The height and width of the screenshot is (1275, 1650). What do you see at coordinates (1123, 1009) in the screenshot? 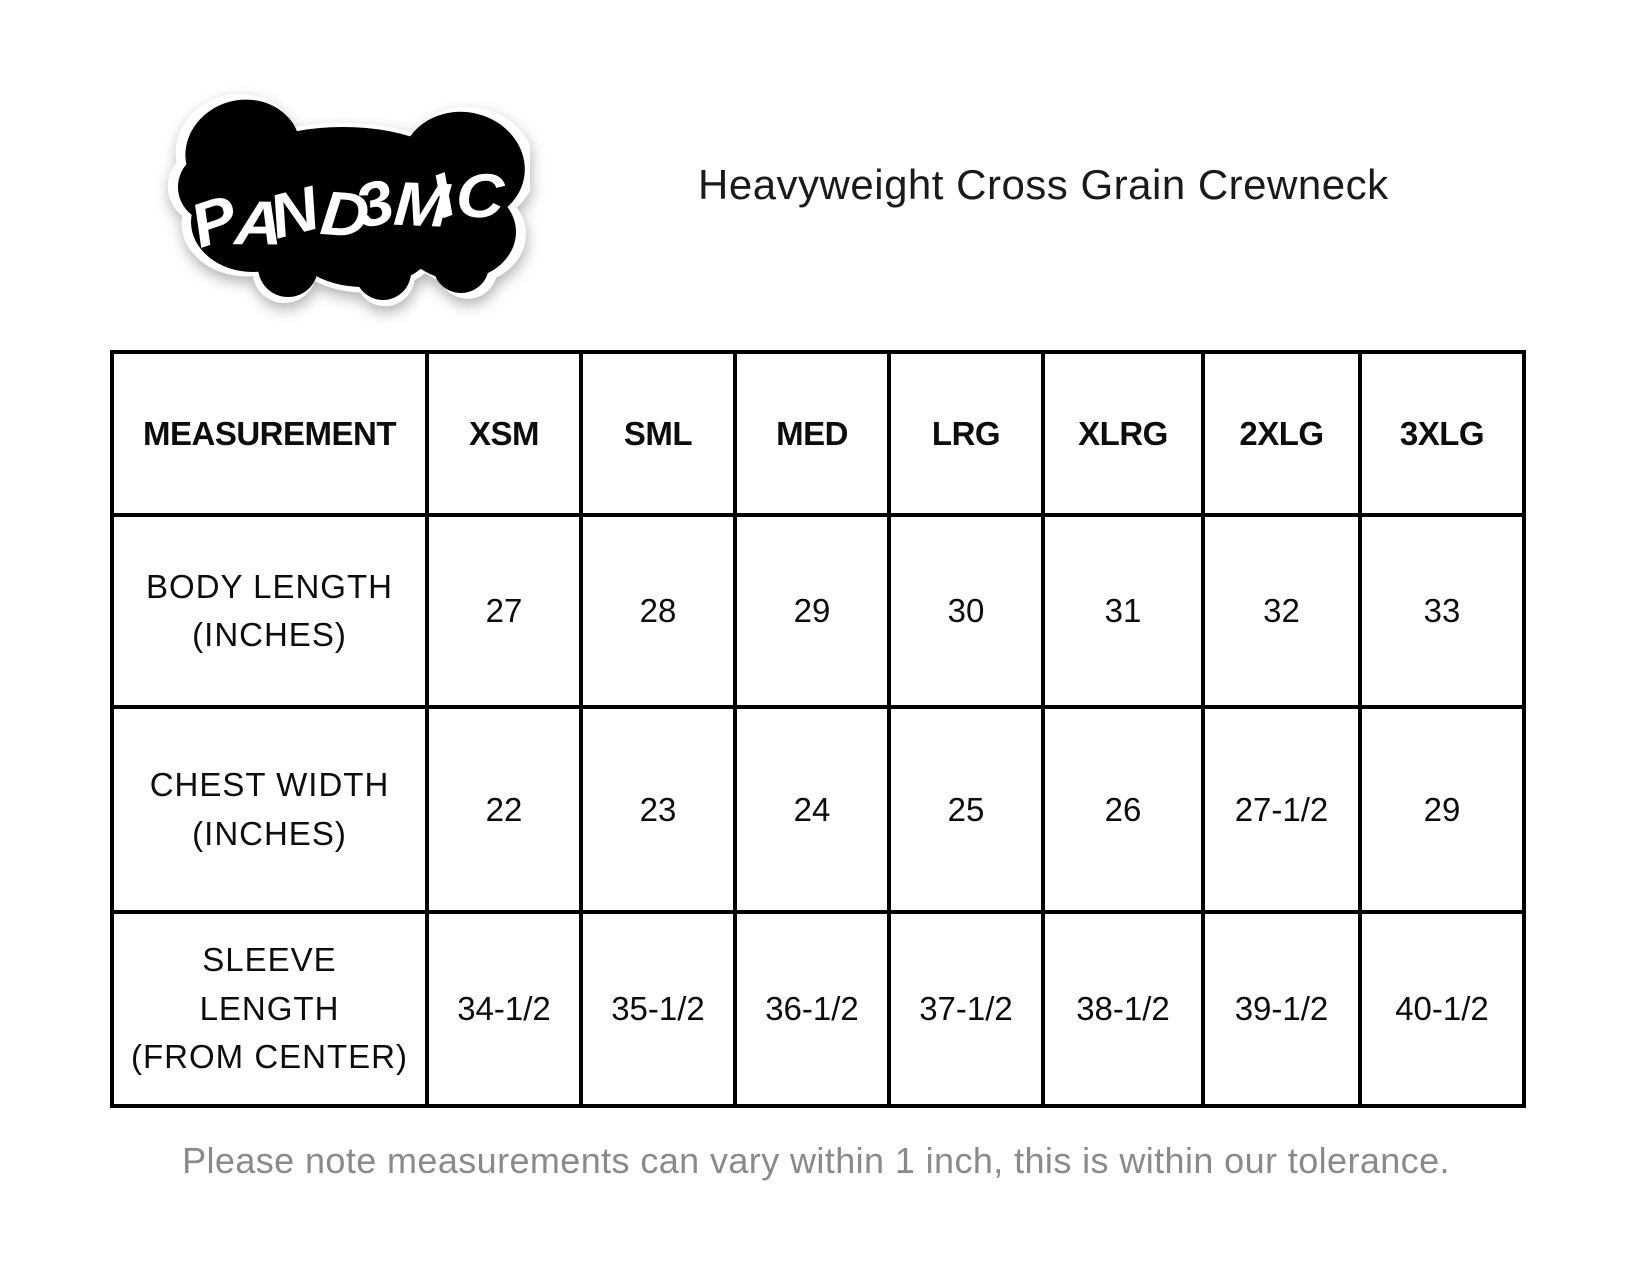
I see `cell-sleeve-length-xlrg: 38-1/2` at bounding box center [1123, 1009].